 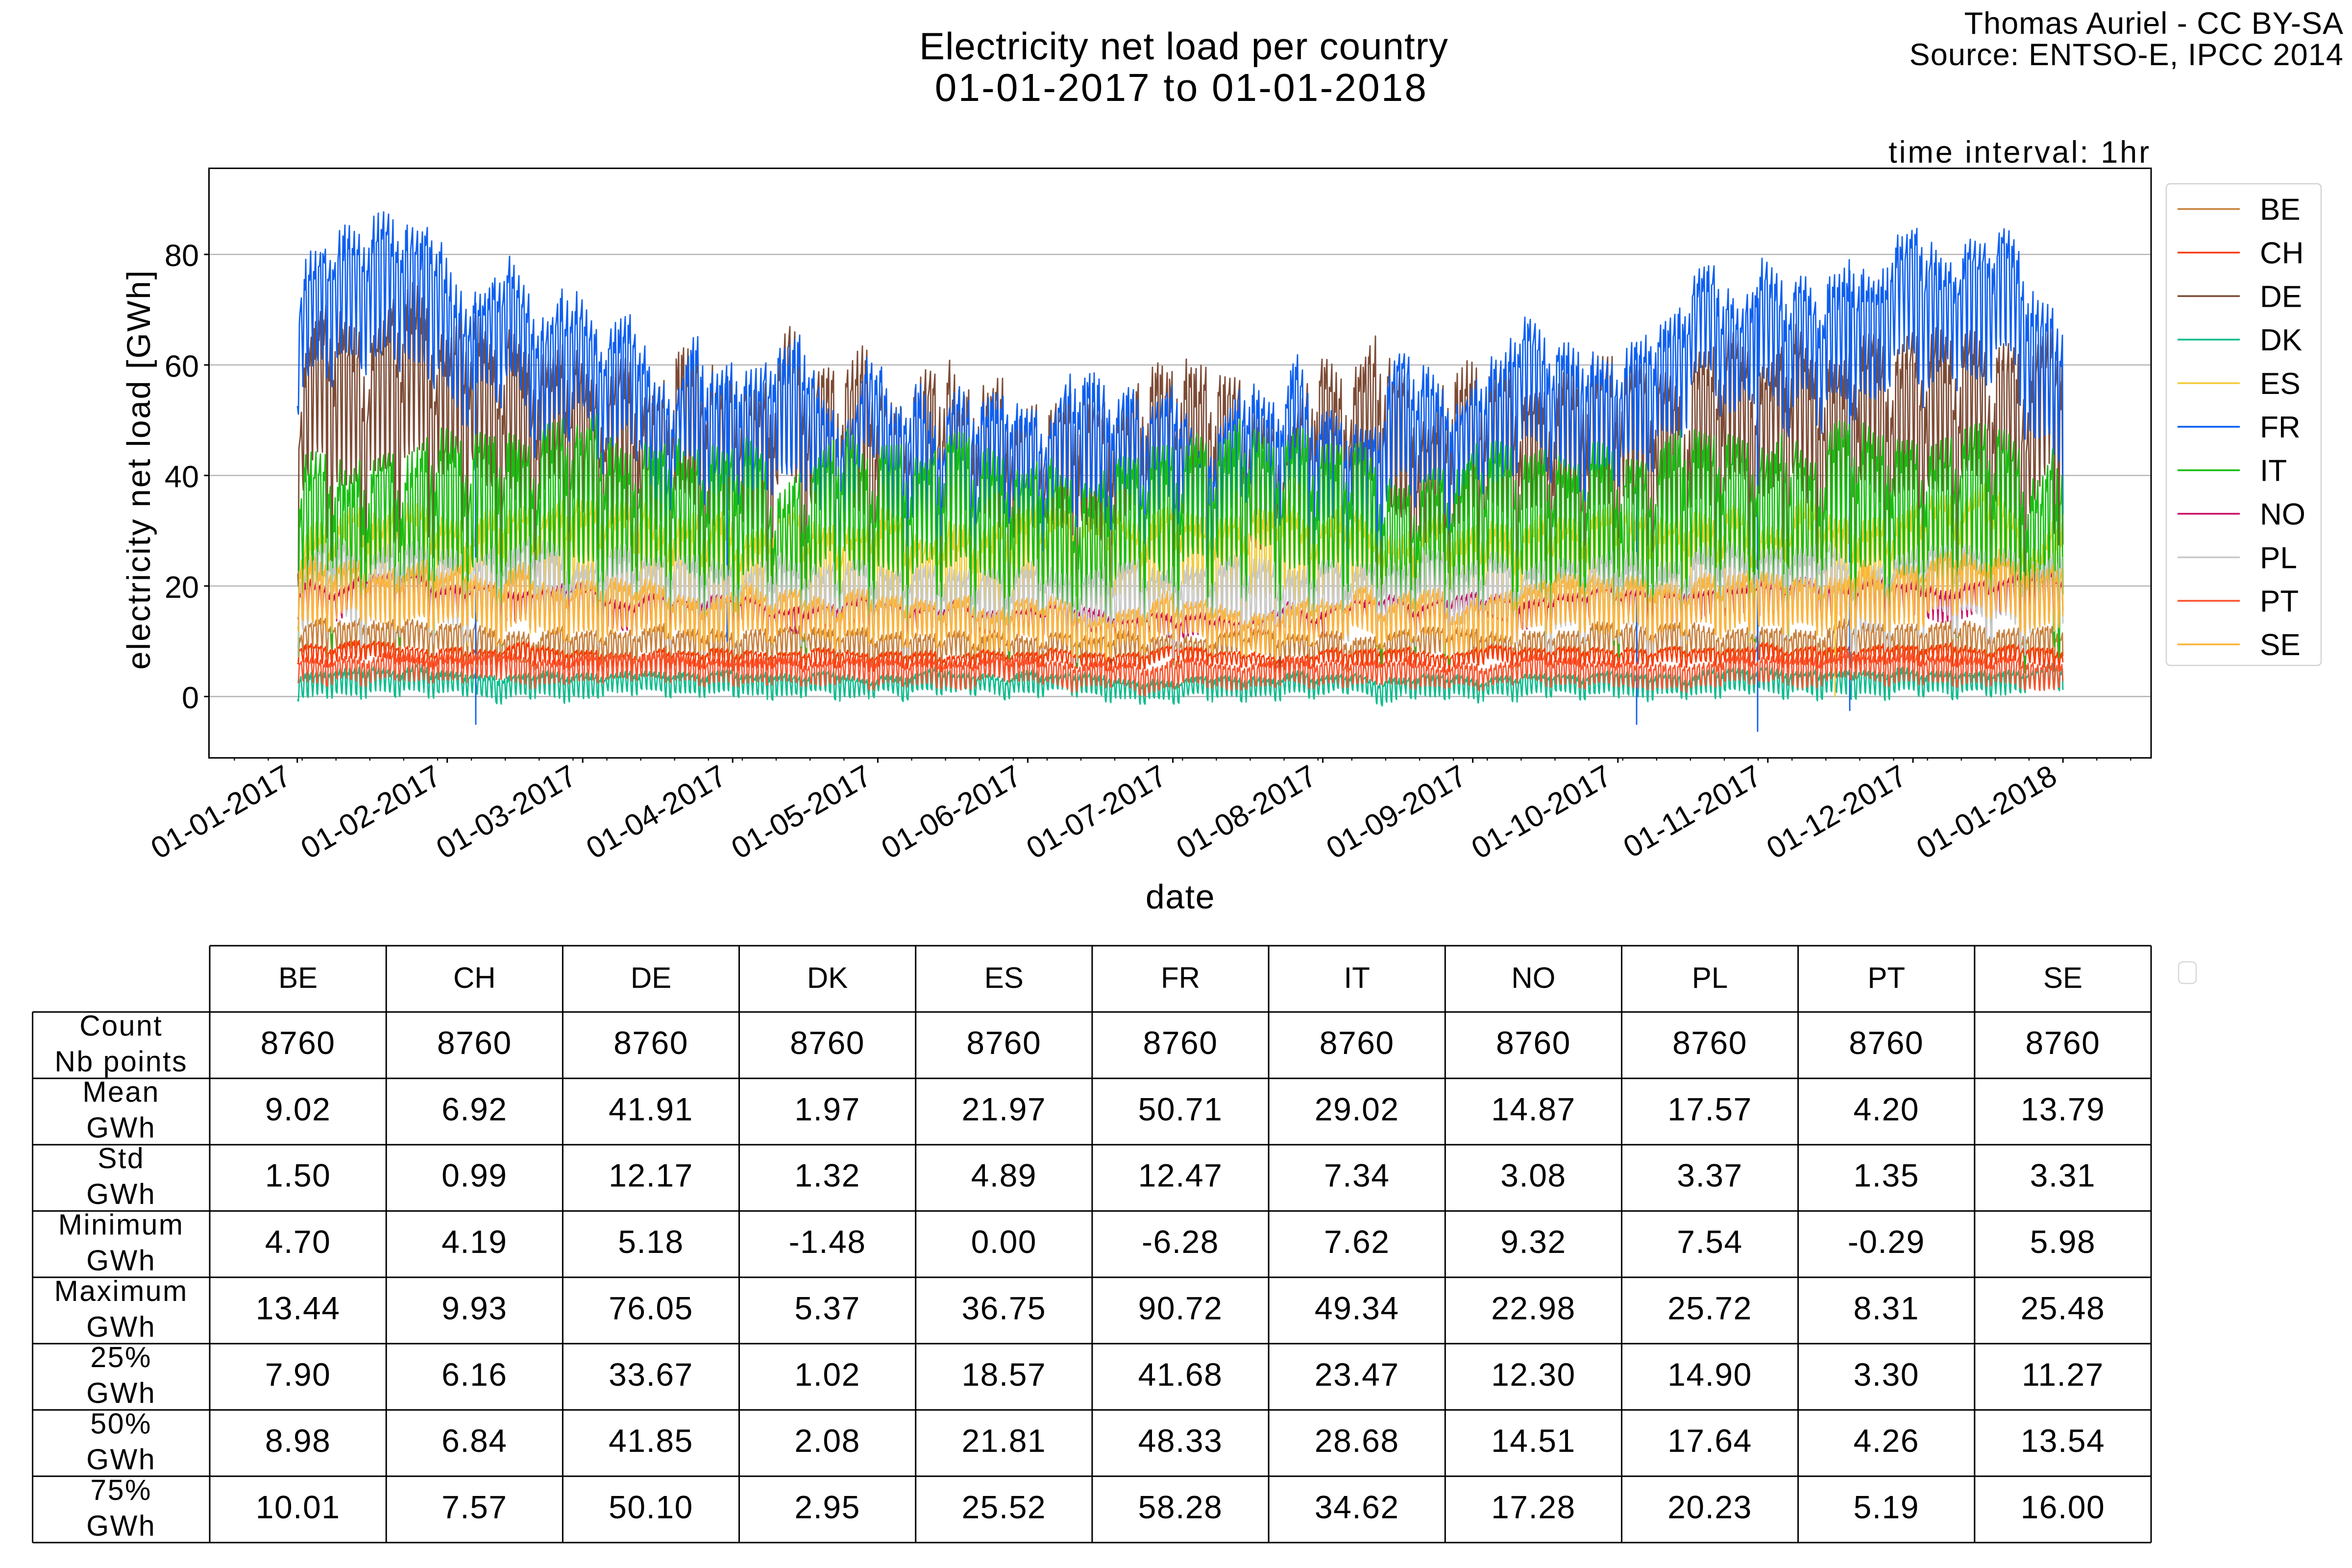 What do you see at coordinates (1357, 1308) in the screenshot?
I see `svg-text: 49.34` at bounding box center [1357, 1308].